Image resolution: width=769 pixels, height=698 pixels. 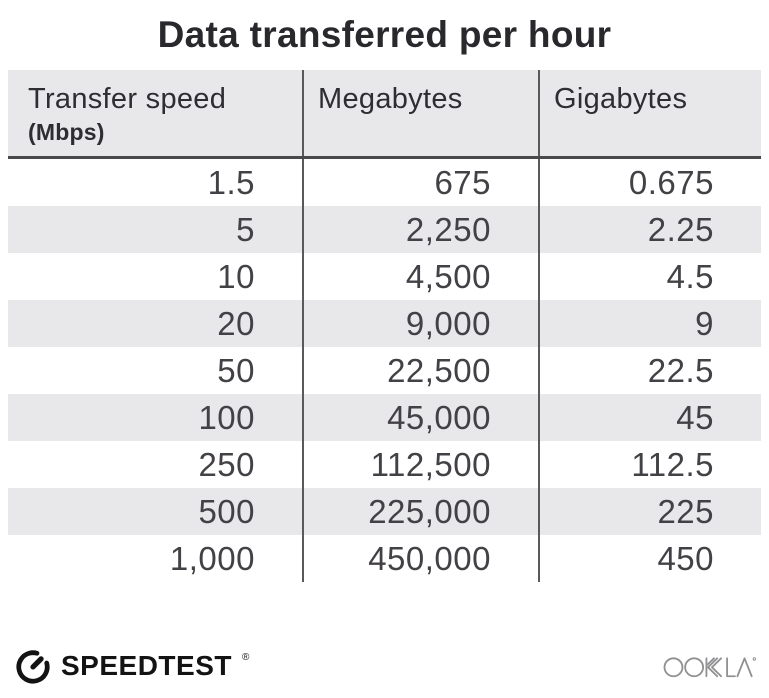 I want to click on table-row: 500 225,000 225, so click(x=384, y=511).